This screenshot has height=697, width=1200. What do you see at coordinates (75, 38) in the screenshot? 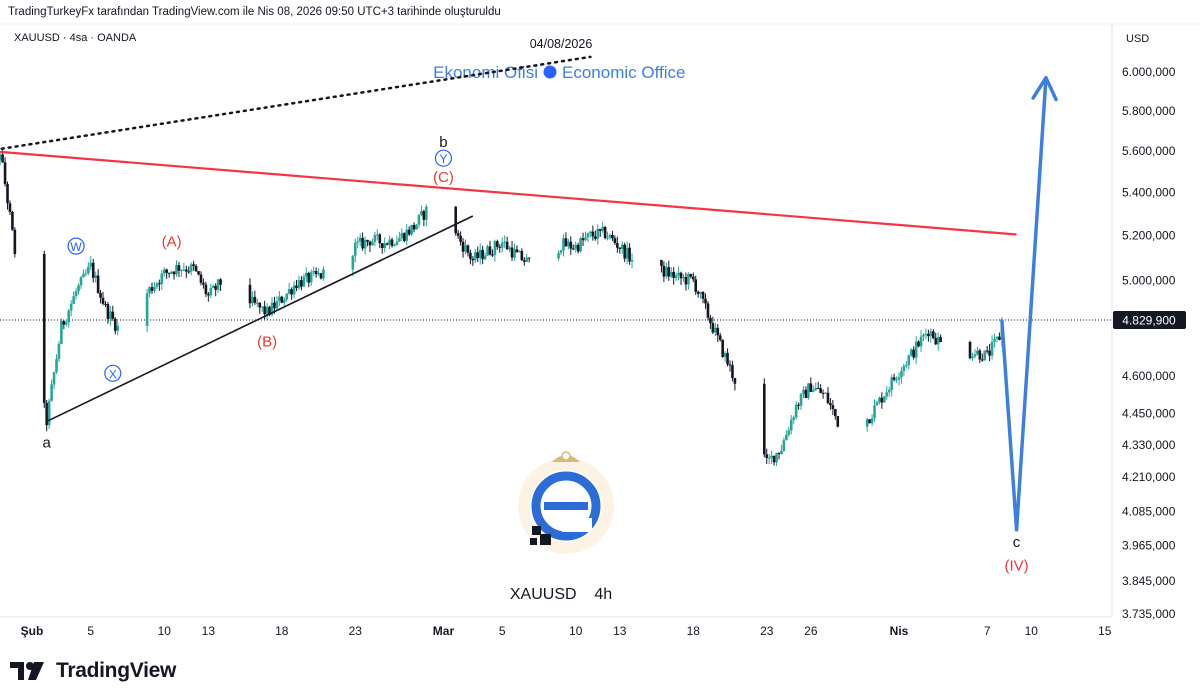
I see `symbol-info: XAUUSD · 4sa · OANDA` at bounding box center [75, 38].